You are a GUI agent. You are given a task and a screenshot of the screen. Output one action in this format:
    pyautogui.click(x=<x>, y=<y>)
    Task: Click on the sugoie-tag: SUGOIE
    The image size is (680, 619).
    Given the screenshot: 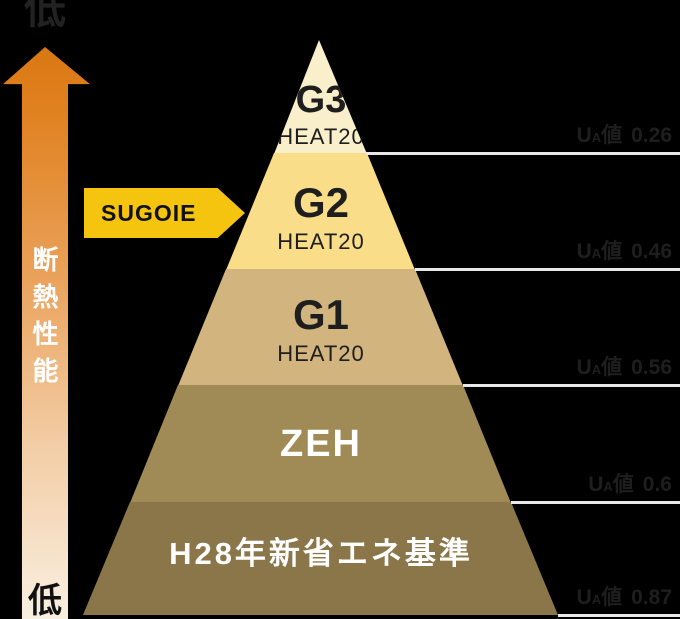 What is the action you would take?
    pyautogui.click(x=164, y=213)
    